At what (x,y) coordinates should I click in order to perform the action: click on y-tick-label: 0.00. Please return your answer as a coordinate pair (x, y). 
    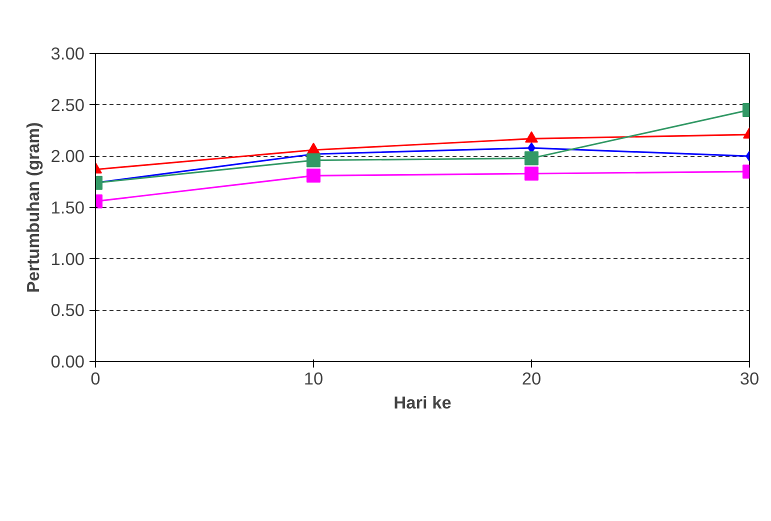
    Looking at the image, I should click on (67, 362).